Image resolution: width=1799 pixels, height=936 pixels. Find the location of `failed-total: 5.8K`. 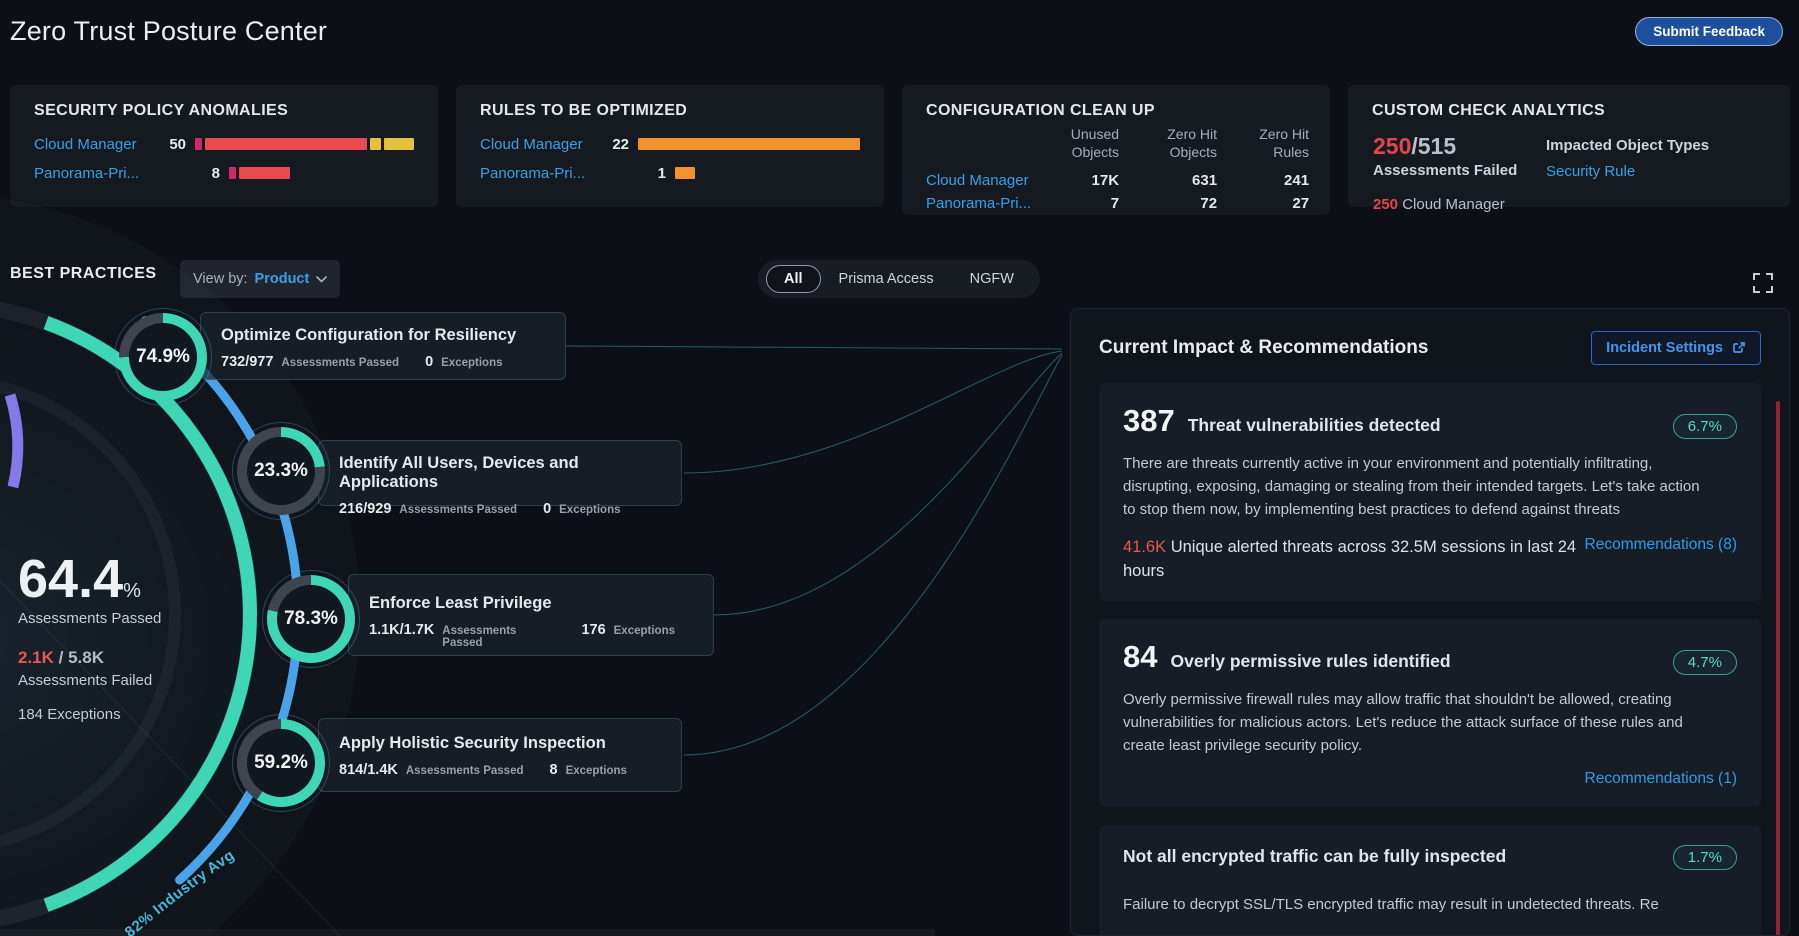

failed-total: 5.8K is located at coordinates (86, 657).